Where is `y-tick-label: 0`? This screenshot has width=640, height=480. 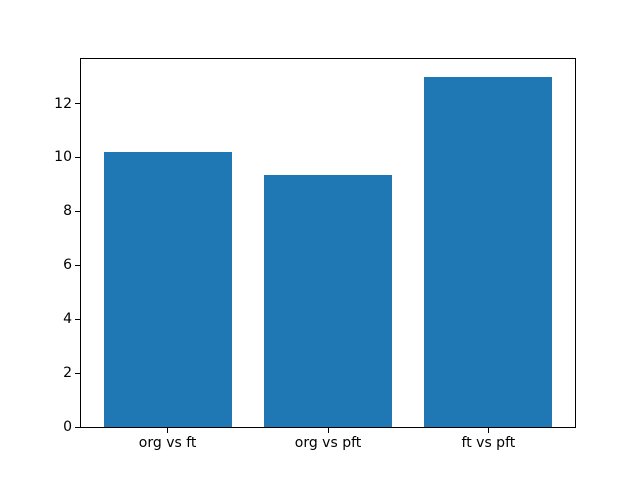
y-tick-label: 0 is located at coordinates (67, 427).